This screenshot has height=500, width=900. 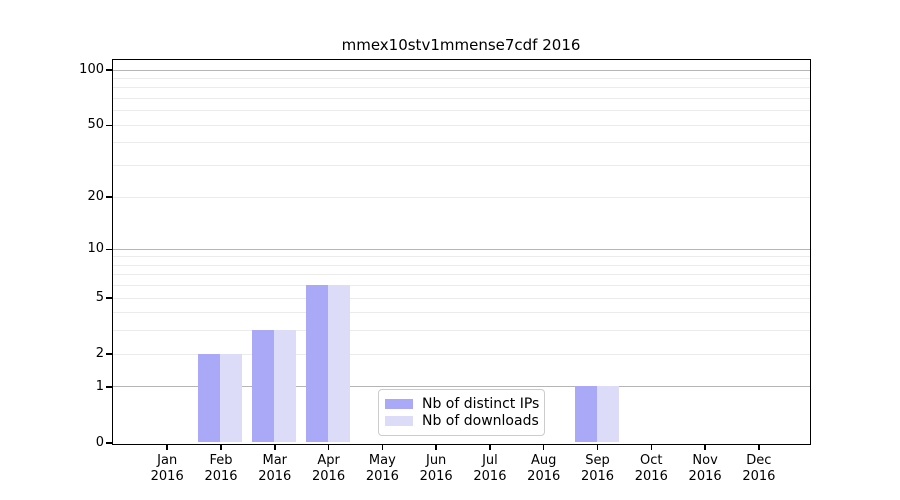 I want to click on x-tick-label-apr: Apr 2016, so click(x=329, y=468).